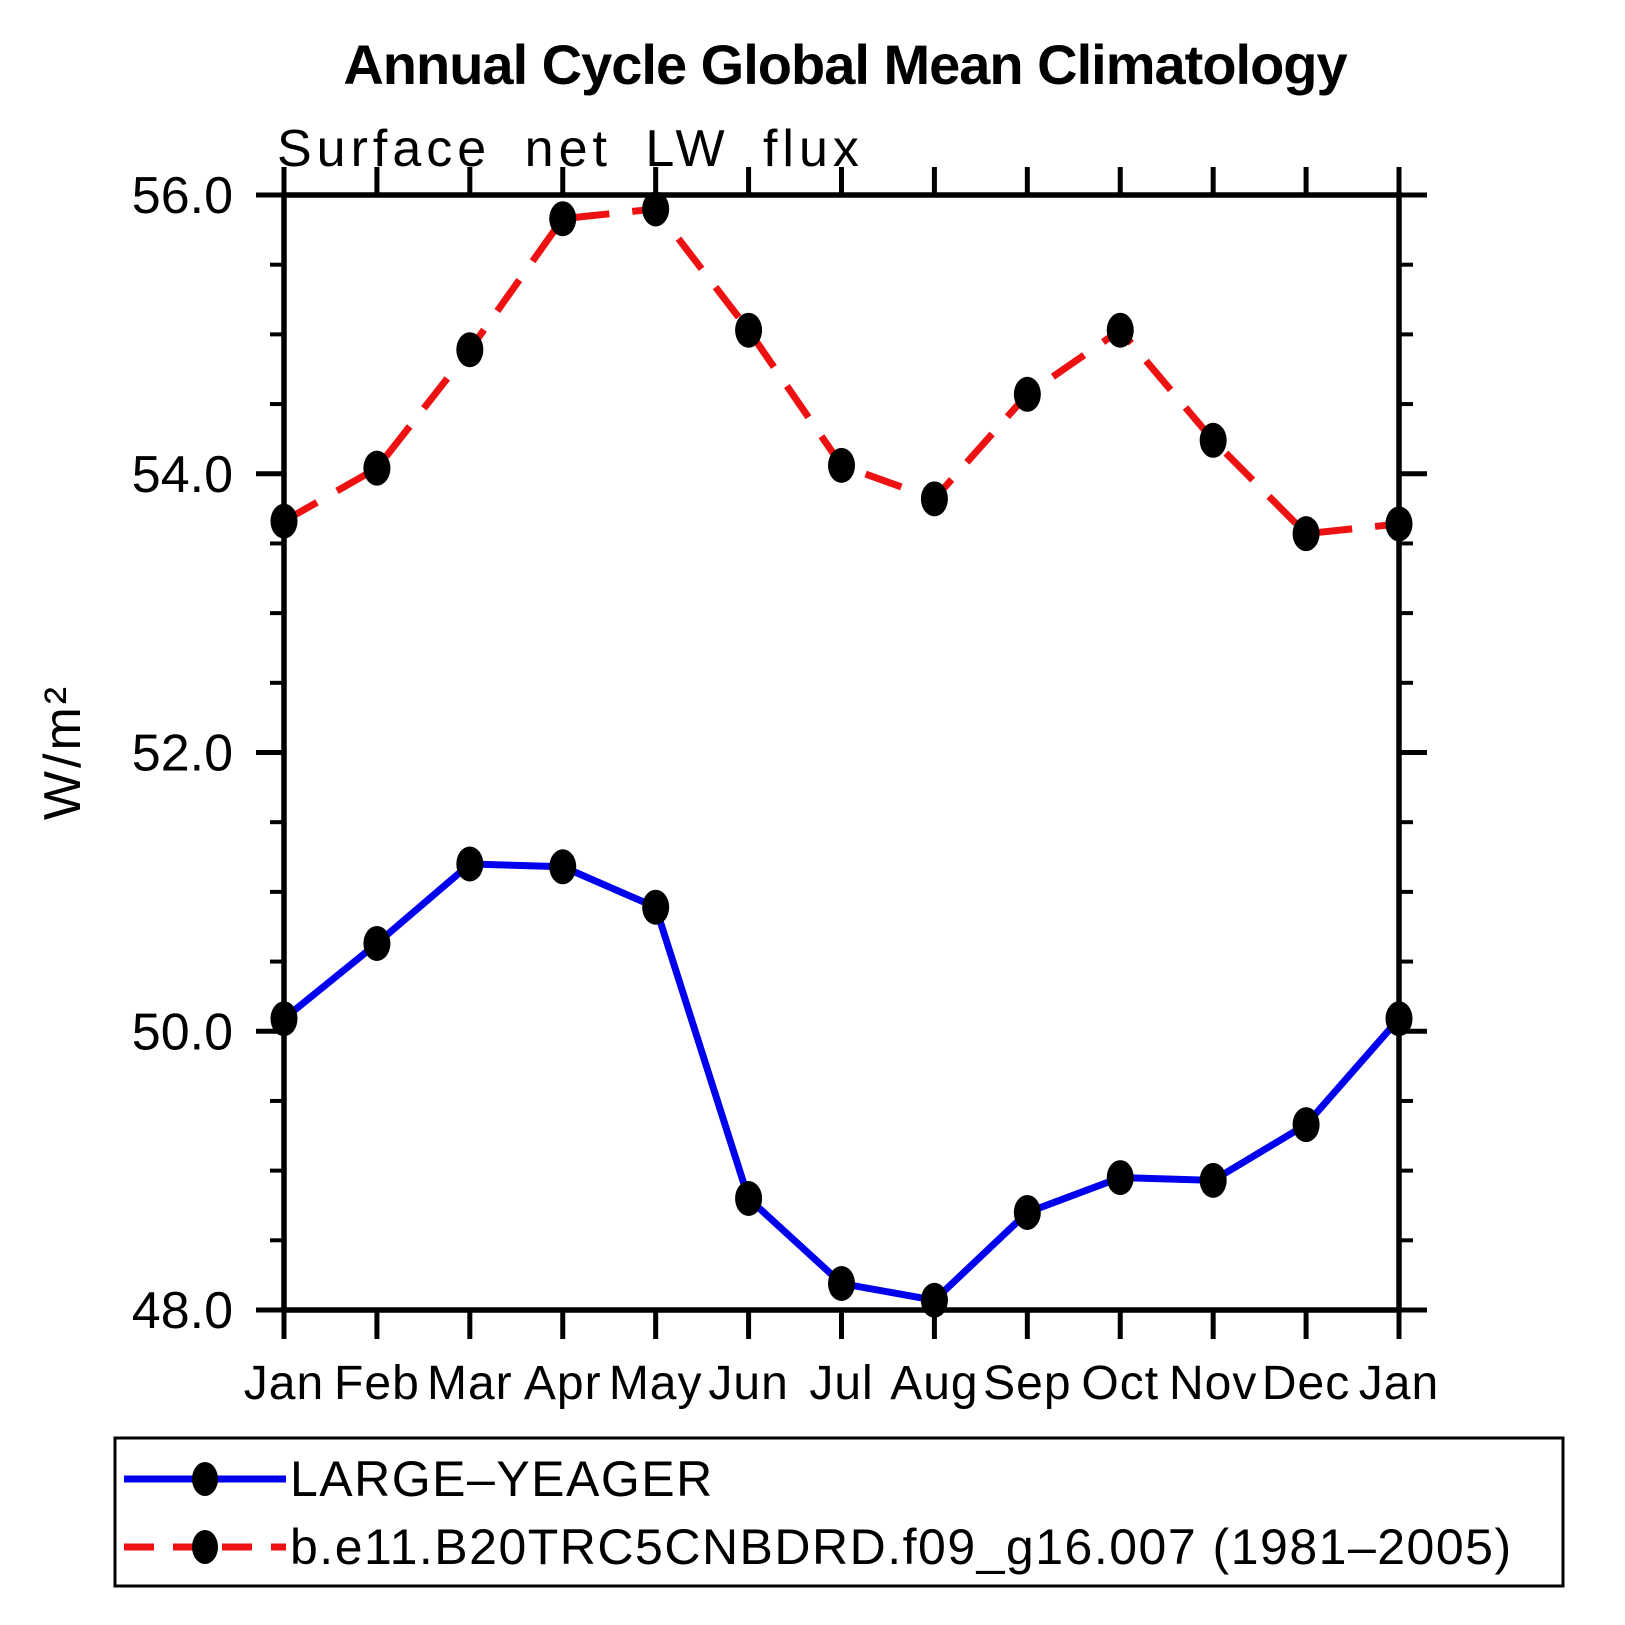 This screenshot has width=1625, height=1625. I want to click on y-tick-label: 52.0, so click(182, 754).